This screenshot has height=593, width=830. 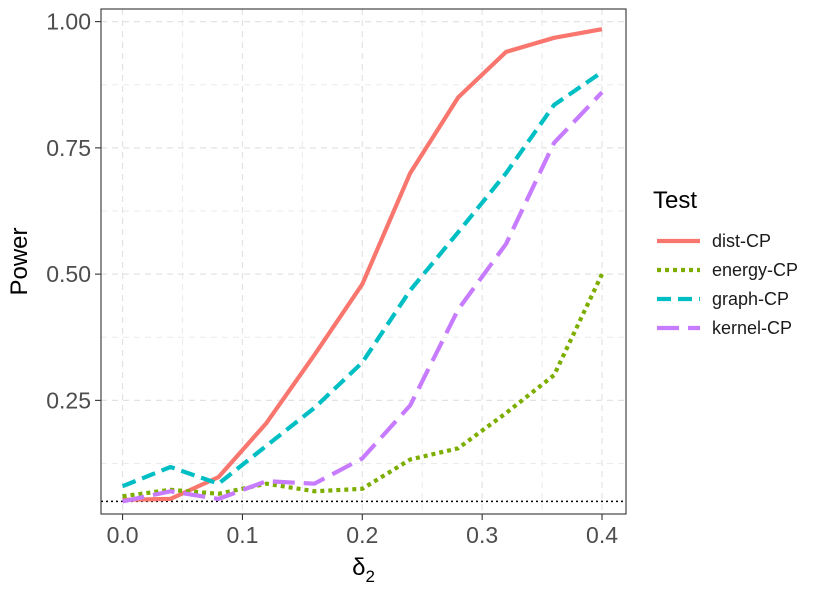 What do you see at coordinates (68, 148) in the screenshot?
I see `y-tick-label: 0.75` at bounding box center [68, 148].